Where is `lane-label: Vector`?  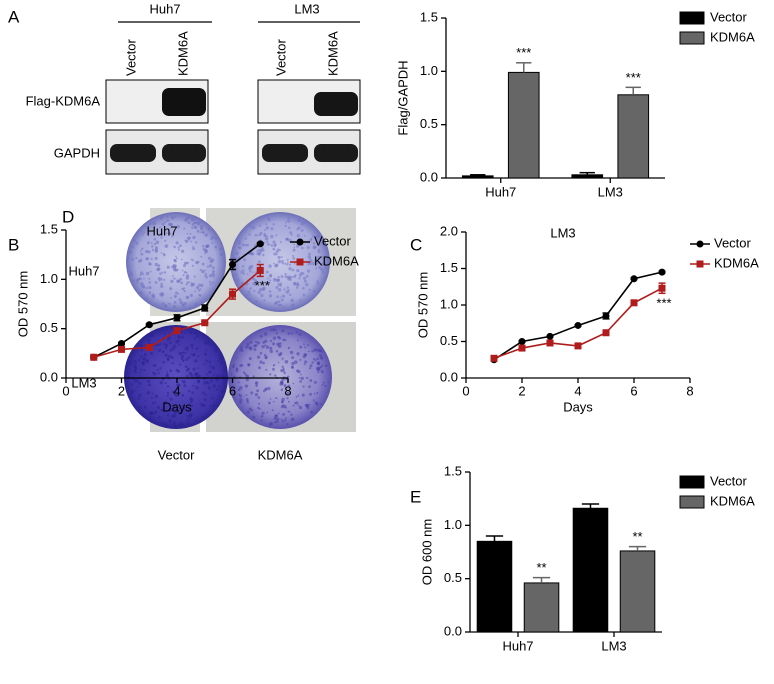
lane-label: Vector is located at coordinates (280, 57).